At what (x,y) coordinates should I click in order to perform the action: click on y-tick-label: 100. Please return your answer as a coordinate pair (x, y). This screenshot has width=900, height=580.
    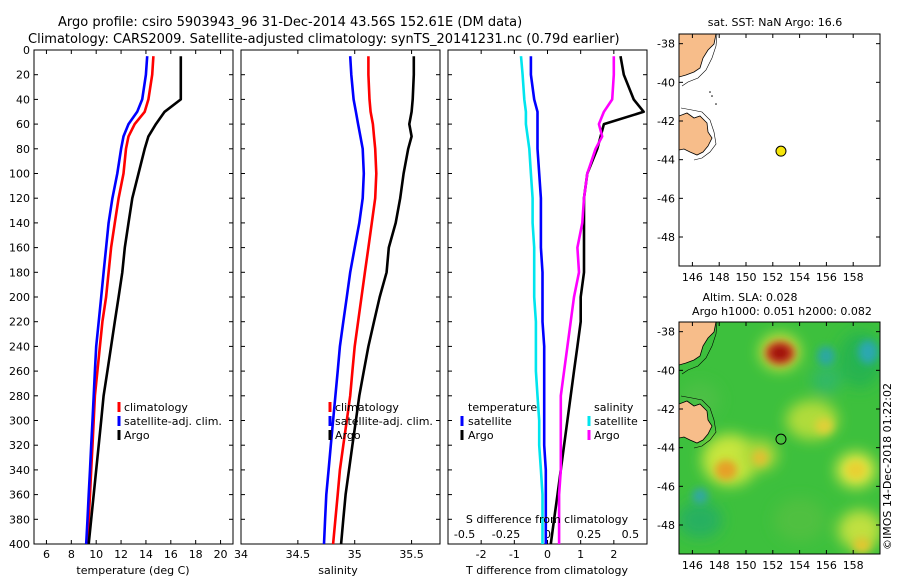
    Looking at the image, I should click on (19, 174).